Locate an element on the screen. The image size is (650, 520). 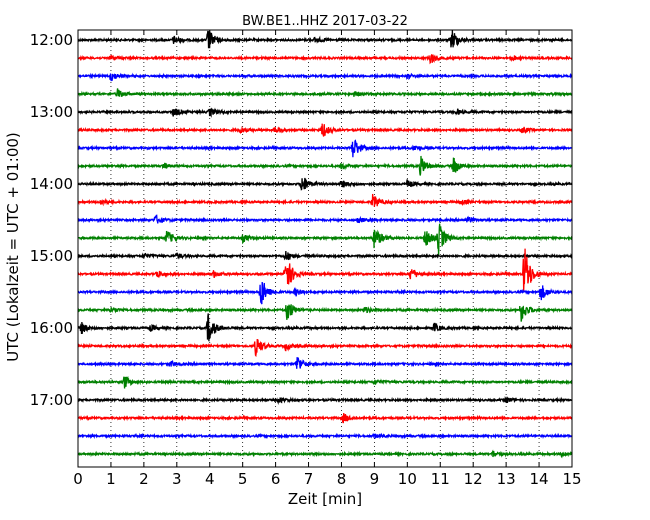
x-tick-label: 5 is located at coordinates (243, 479).